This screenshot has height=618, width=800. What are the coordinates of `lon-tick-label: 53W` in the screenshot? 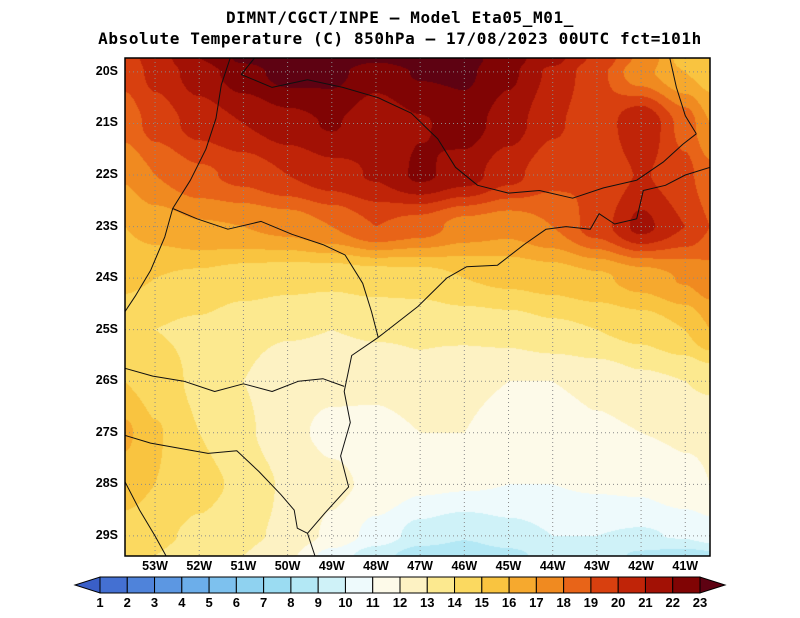 It's located at (155, 566).